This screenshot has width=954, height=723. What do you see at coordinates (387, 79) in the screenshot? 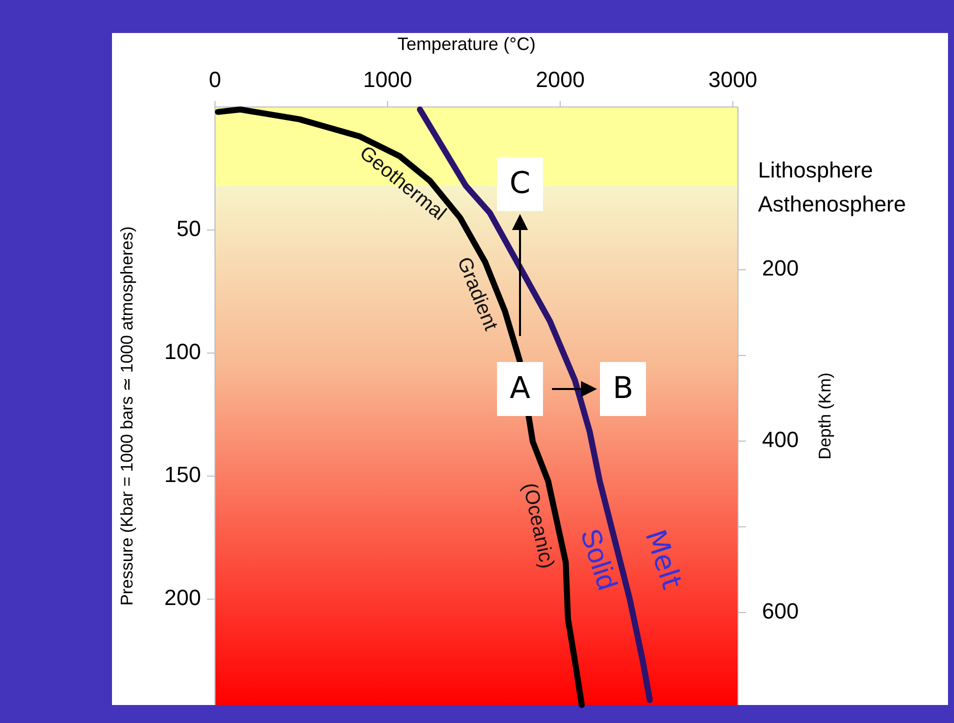
I see `x-tick-label: 1000` at bounding box center [387, 79].